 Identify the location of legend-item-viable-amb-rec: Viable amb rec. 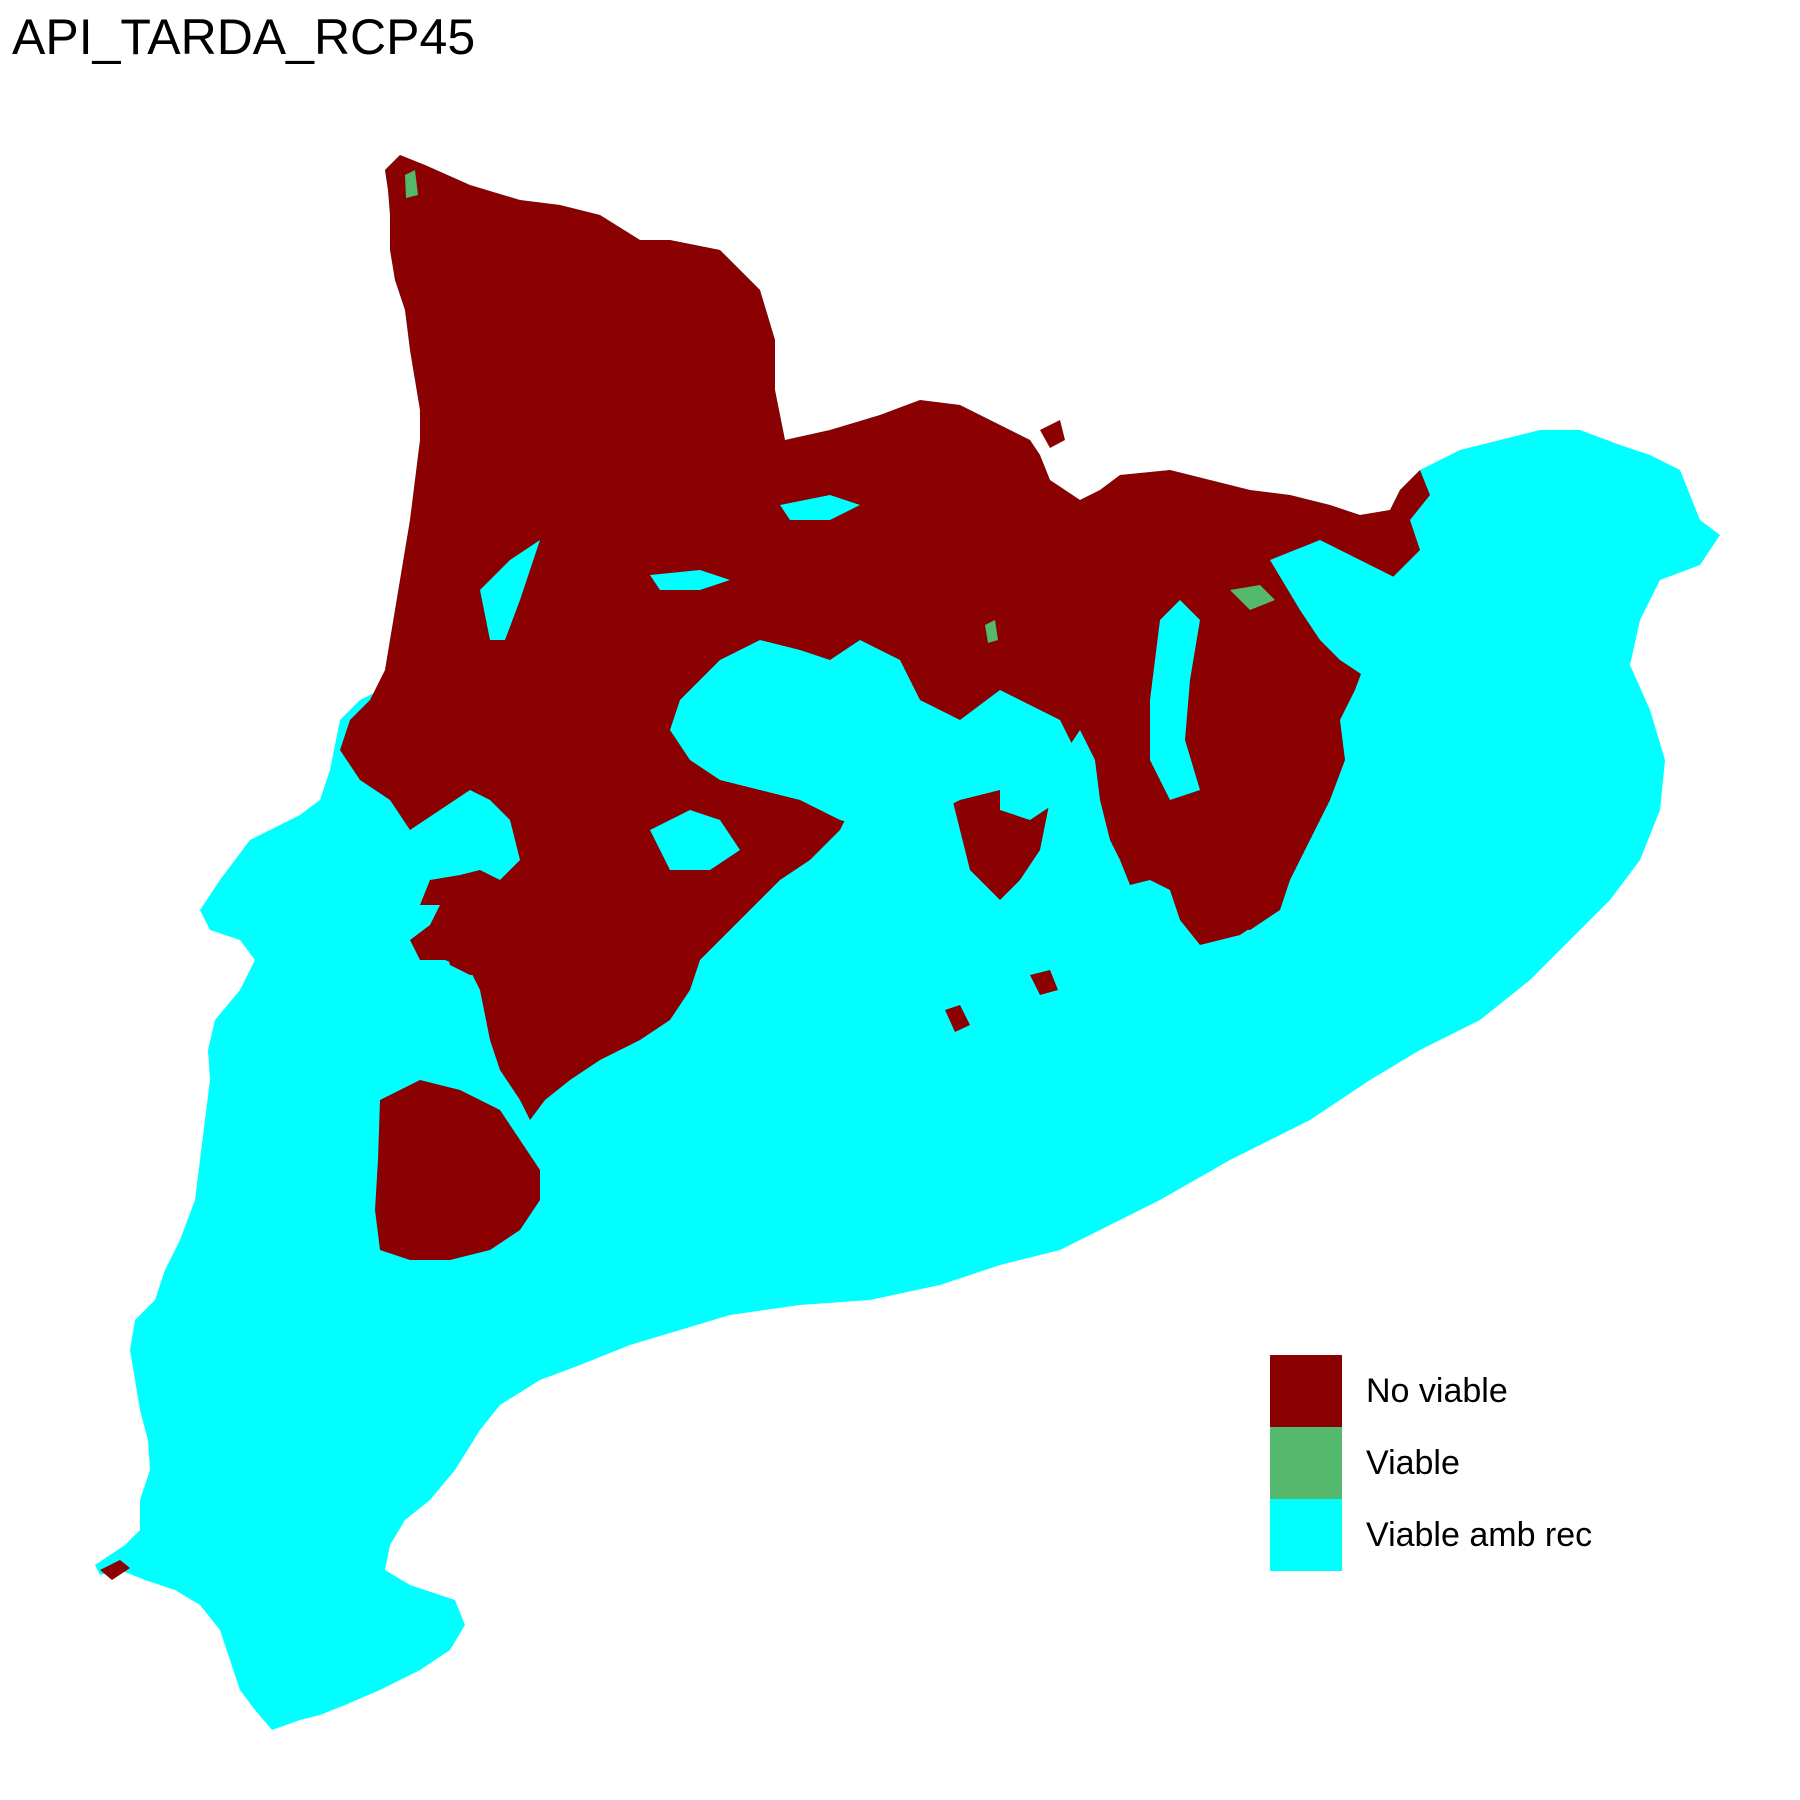
(1431, 1535).